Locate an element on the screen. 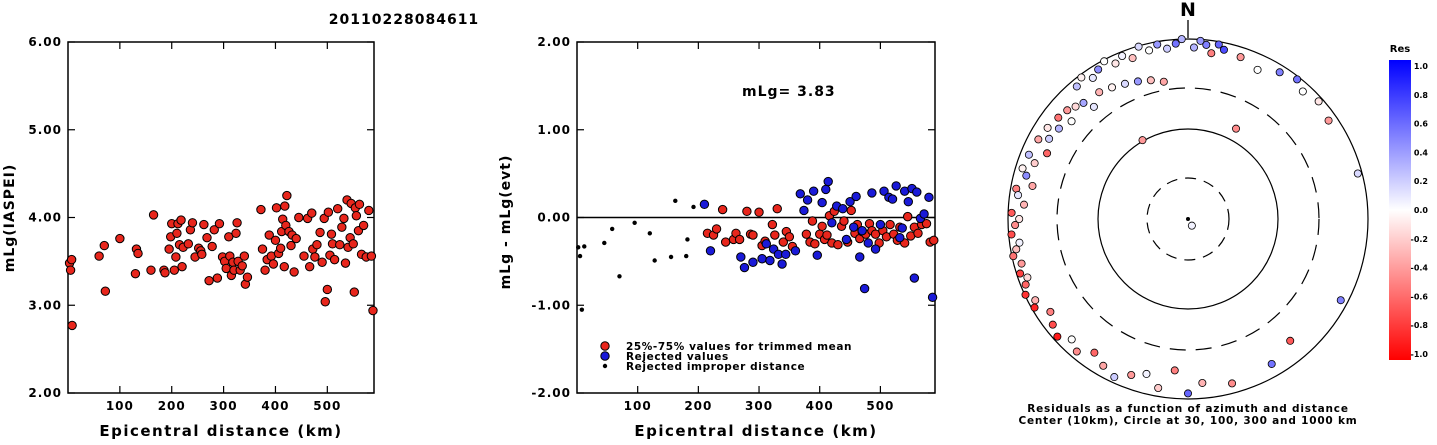  left-x-tick-label: 200 is located at coordinates (172, 406).